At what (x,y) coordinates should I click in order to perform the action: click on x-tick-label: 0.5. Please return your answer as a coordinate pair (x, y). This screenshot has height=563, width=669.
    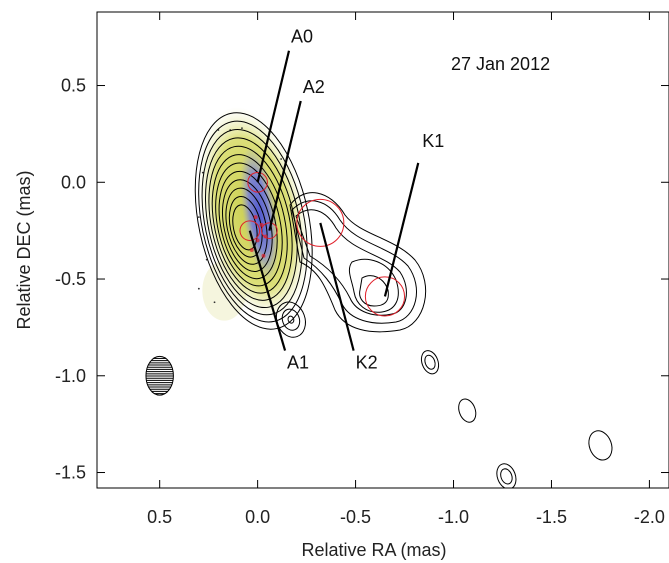
    Looking at the image, I should click on (159, 517).